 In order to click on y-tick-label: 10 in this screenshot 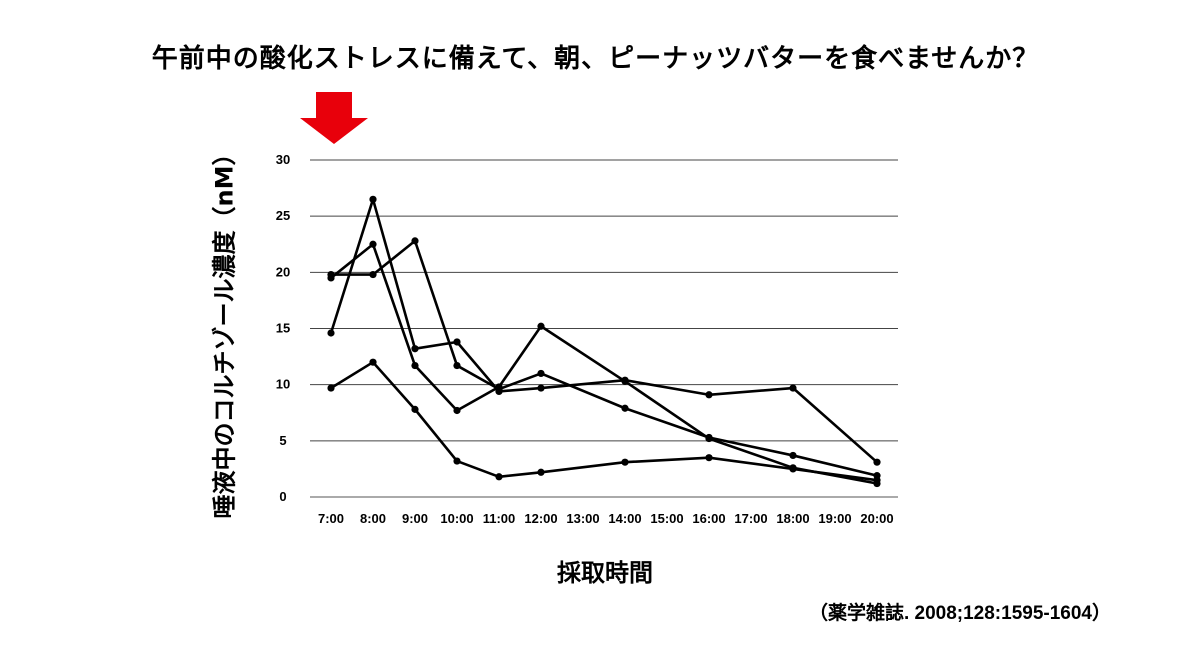, I will do `click(283, 384)`.